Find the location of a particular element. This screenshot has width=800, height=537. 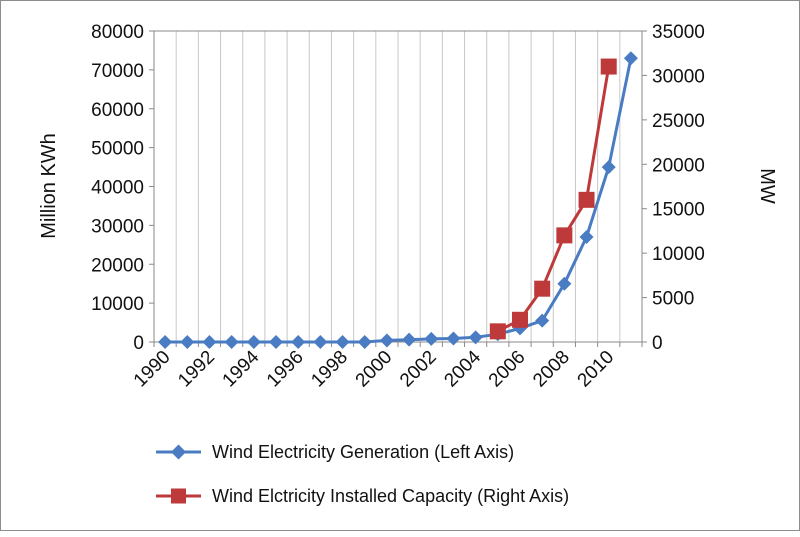

right-axis-ticks: 0 5000 10000 15000 20000 25000 30000 35000 is located at coordinates (673, 188).